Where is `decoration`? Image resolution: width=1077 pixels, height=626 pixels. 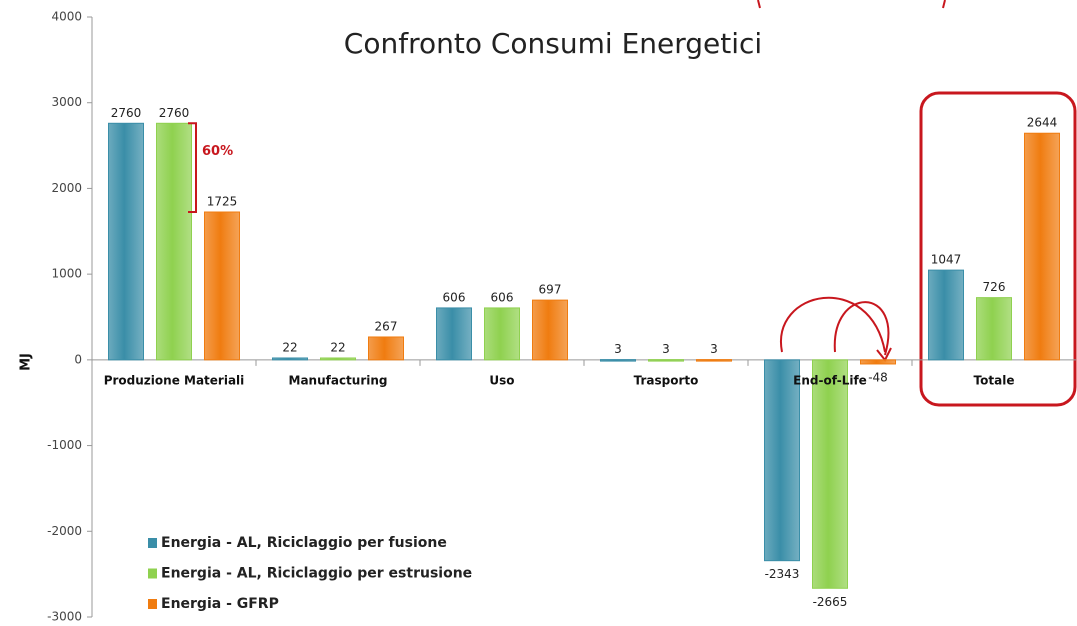
decoration is located at coordinates (851, 4).